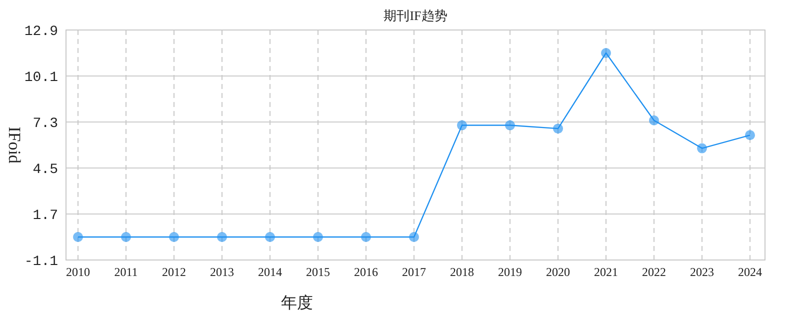 Image resolution: width=790 pixels, height=330 pixels. I want to click on x-tick-label: 2017, so click(414, 272).